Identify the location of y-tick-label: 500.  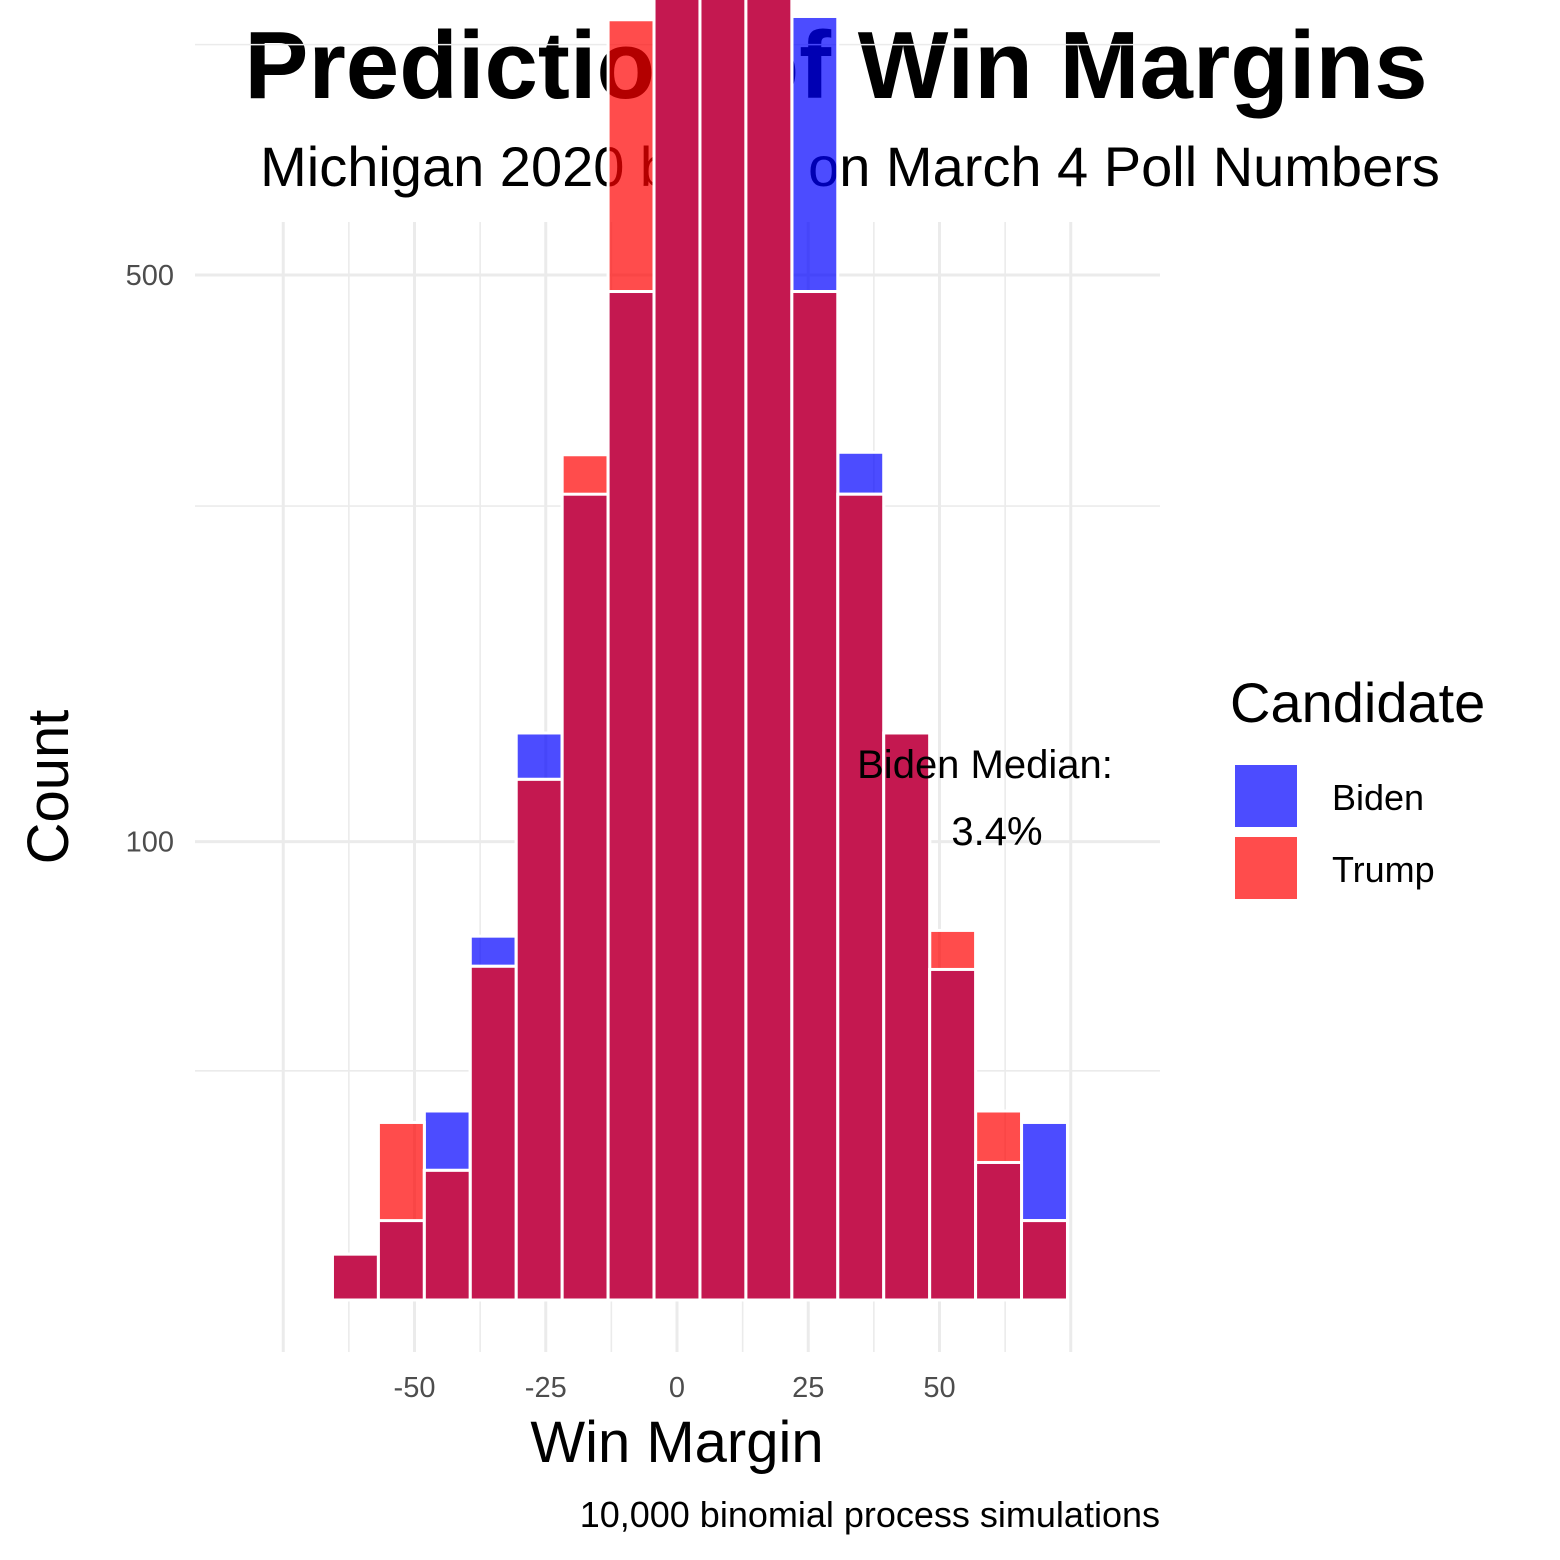
(150, 276).